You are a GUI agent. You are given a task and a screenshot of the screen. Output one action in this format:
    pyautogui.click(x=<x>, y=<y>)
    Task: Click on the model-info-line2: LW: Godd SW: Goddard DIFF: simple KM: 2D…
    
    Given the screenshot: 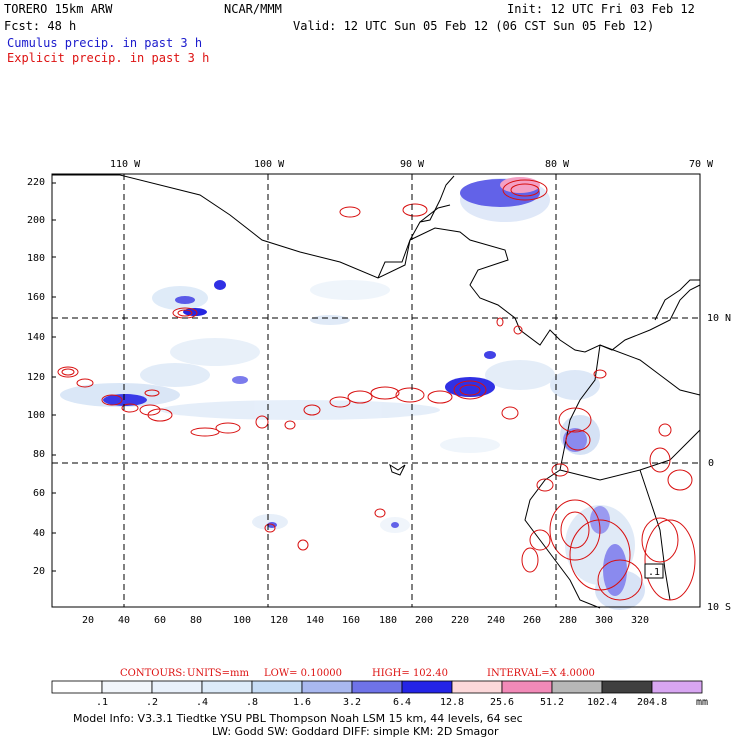 What is the action you would take?
    pyautogui.click(x=355, y=731)
    